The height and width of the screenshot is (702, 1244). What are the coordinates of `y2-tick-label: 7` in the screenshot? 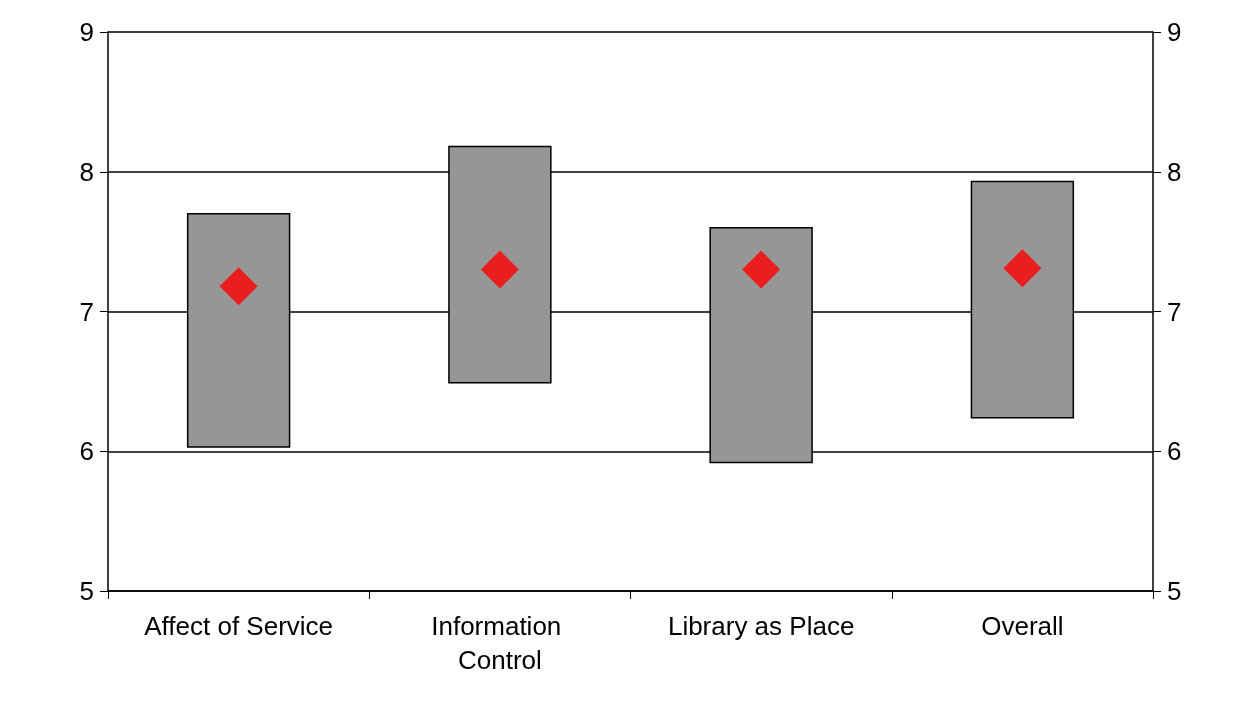 It's located at (1174, 311).